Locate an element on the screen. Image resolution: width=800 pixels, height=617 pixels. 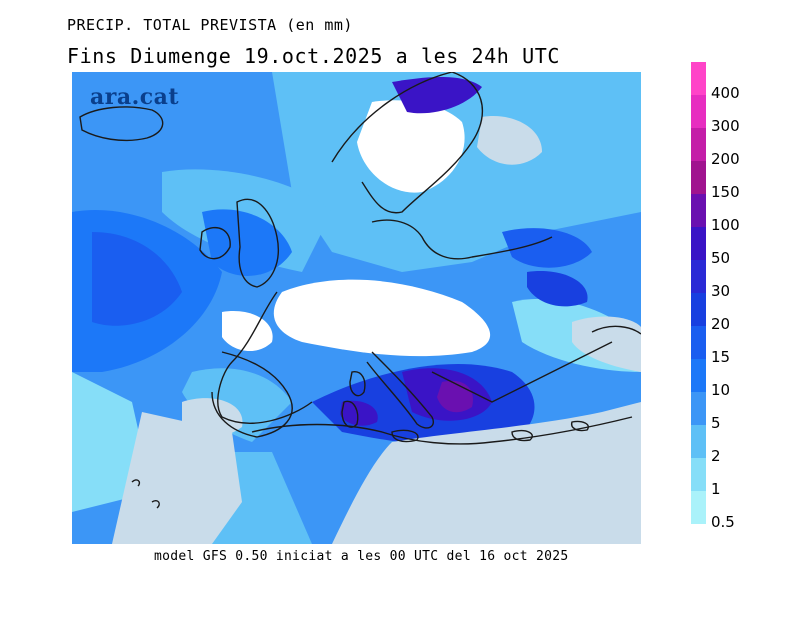
coast-balkans is located at coordinates (522, 372).